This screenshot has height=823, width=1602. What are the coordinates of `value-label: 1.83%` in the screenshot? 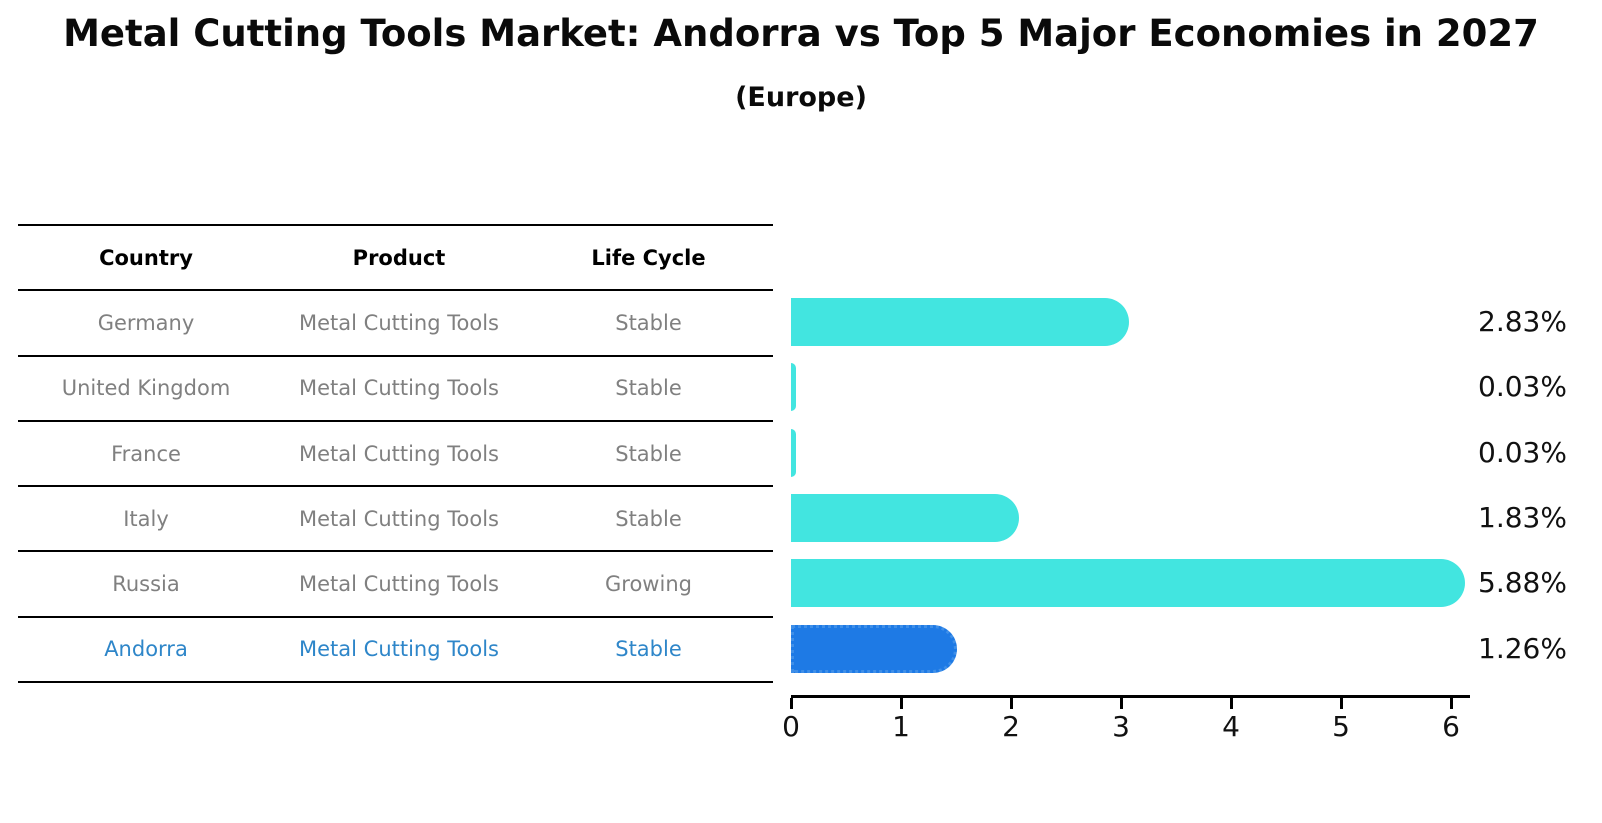 It's located at (1522, 517).